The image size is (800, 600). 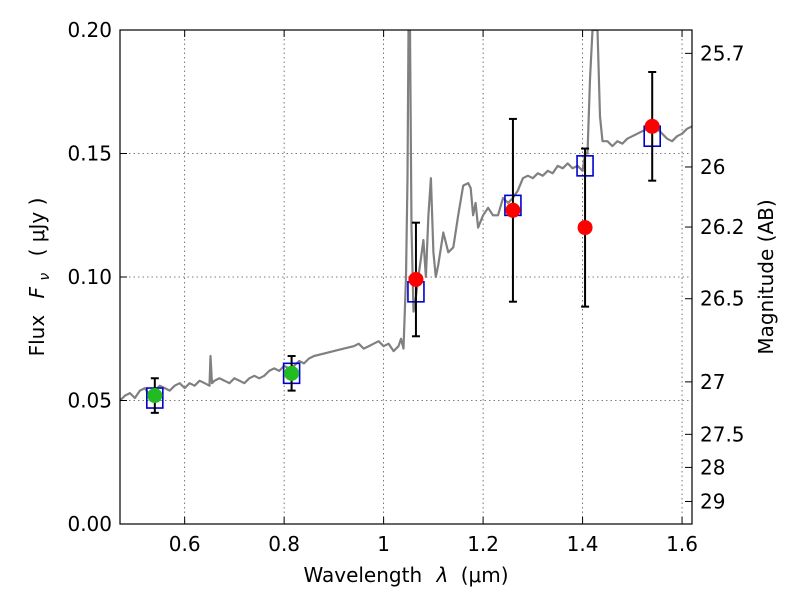 What do you see at coordinates (722, 299) in the screenshot?
I see `y2-tick-label: 26.5` at bounding box center [722, 299].